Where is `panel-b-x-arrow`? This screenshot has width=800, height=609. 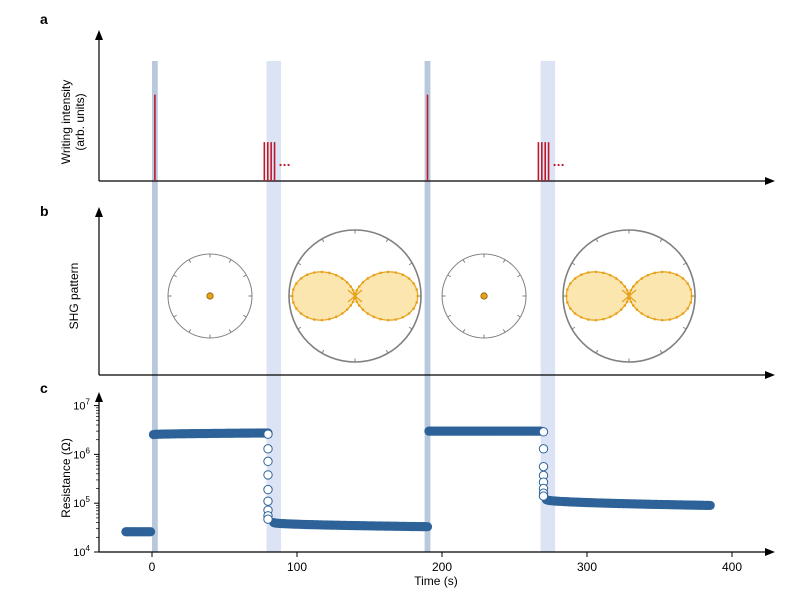
panel-b-x-arrow is located at coordinates (770, 375).